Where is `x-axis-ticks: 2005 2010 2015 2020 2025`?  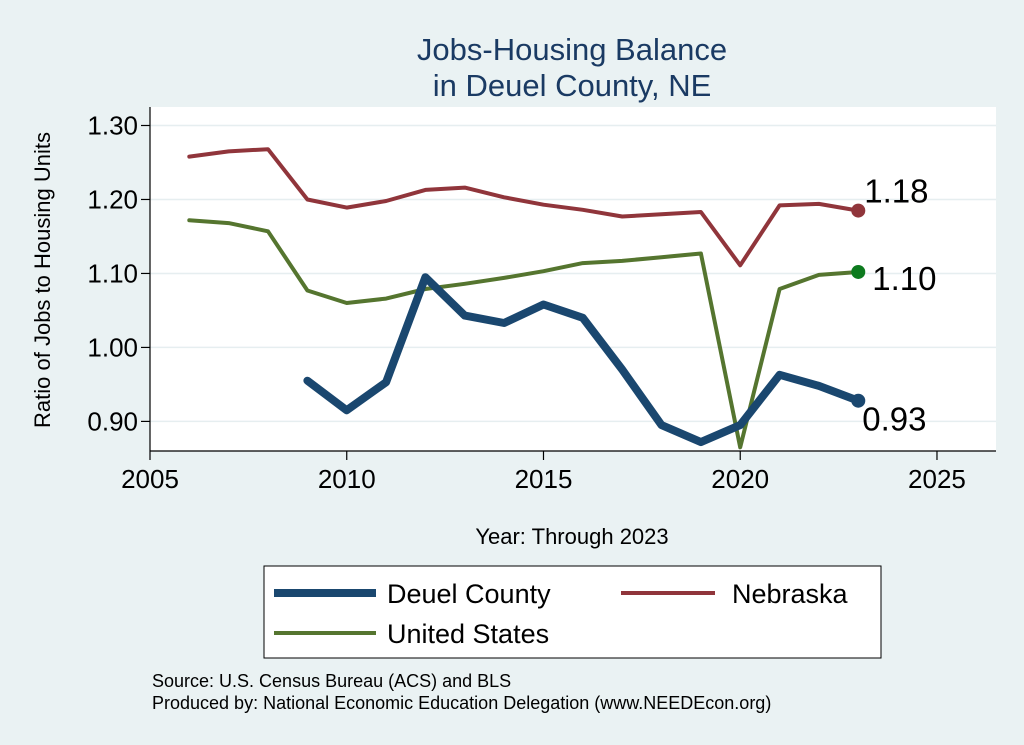 x-axis-ticks: 2005 2010 2015 2020 2025 is located at coordinates (543, 472).